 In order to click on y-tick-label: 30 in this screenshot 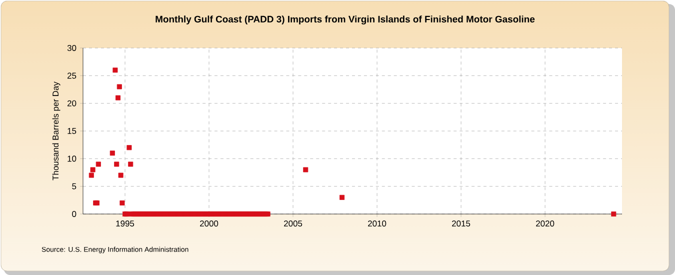, I will do `click(71, 48)`.